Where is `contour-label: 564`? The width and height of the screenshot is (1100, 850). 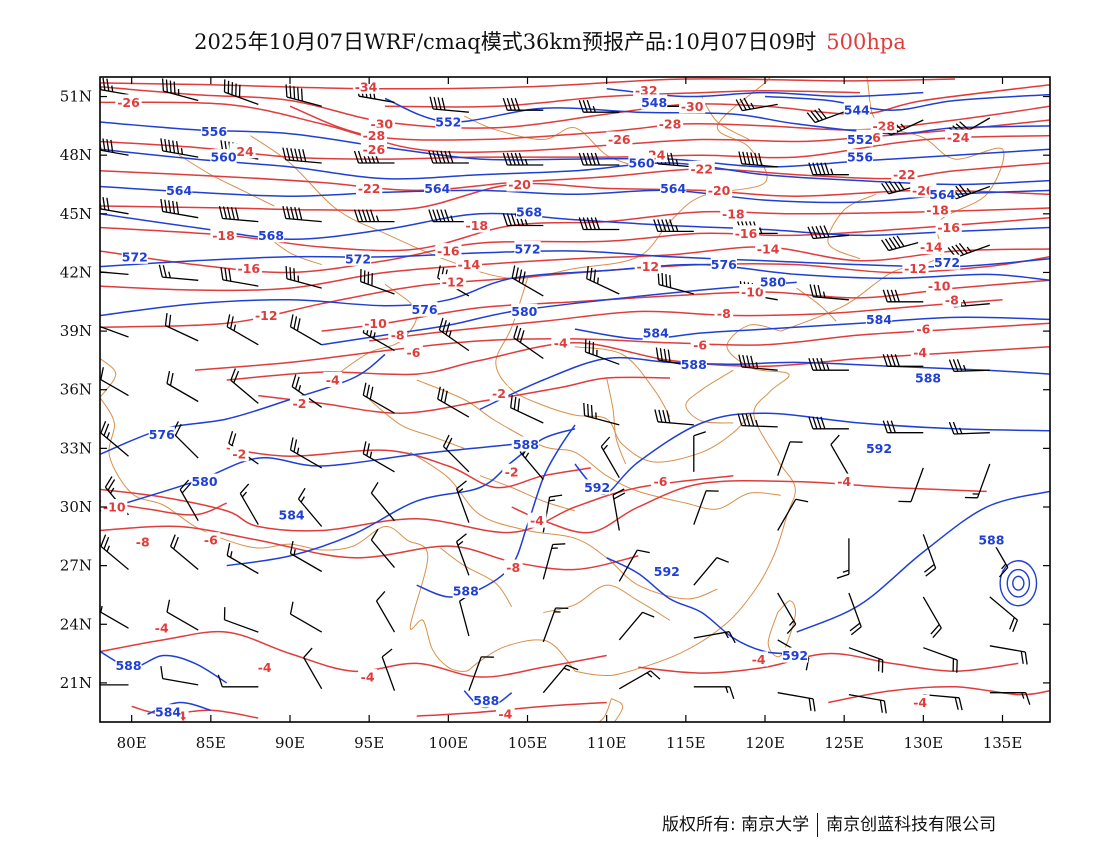
contour-label: 564 is located at coordinates (179, 190).